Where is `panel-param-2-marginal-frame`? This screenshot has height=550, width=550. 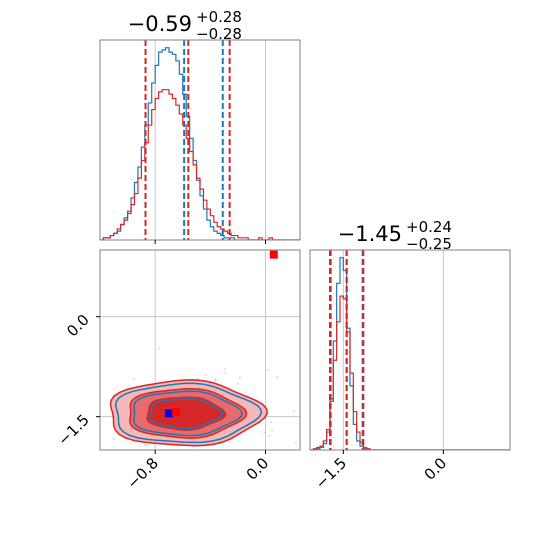
panel-param-2-marginal-frame is located at coordinates (410, 350).